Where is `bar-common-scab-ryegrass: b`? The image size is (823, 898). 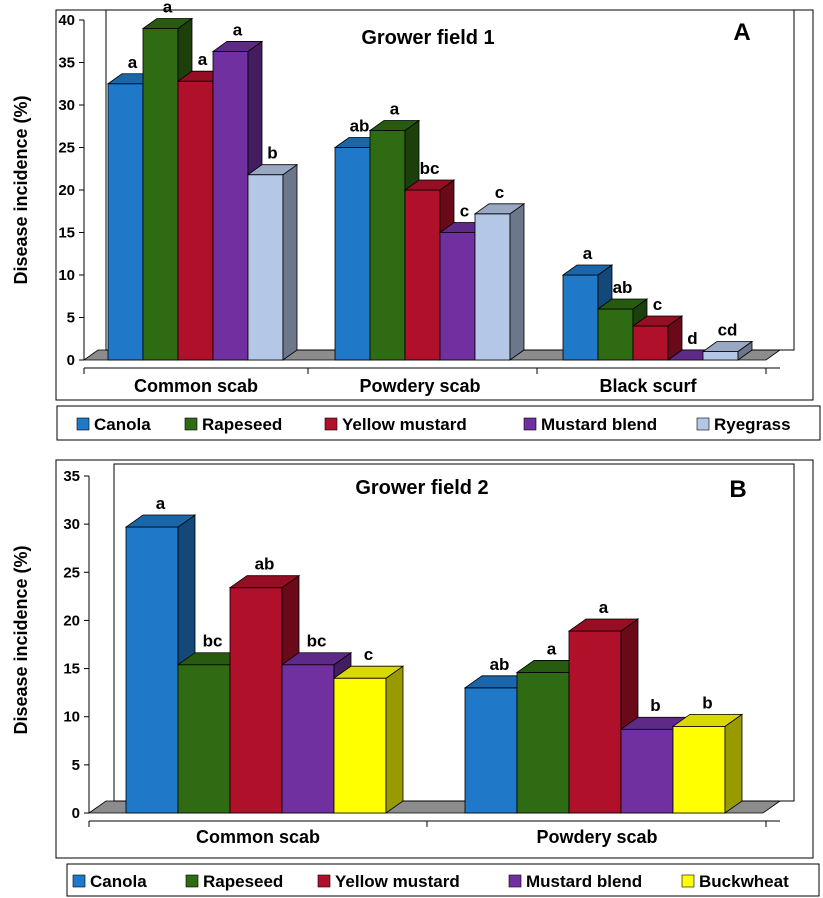 bar-common-scab-ryegrass: b is located at coordinates (272, 252).